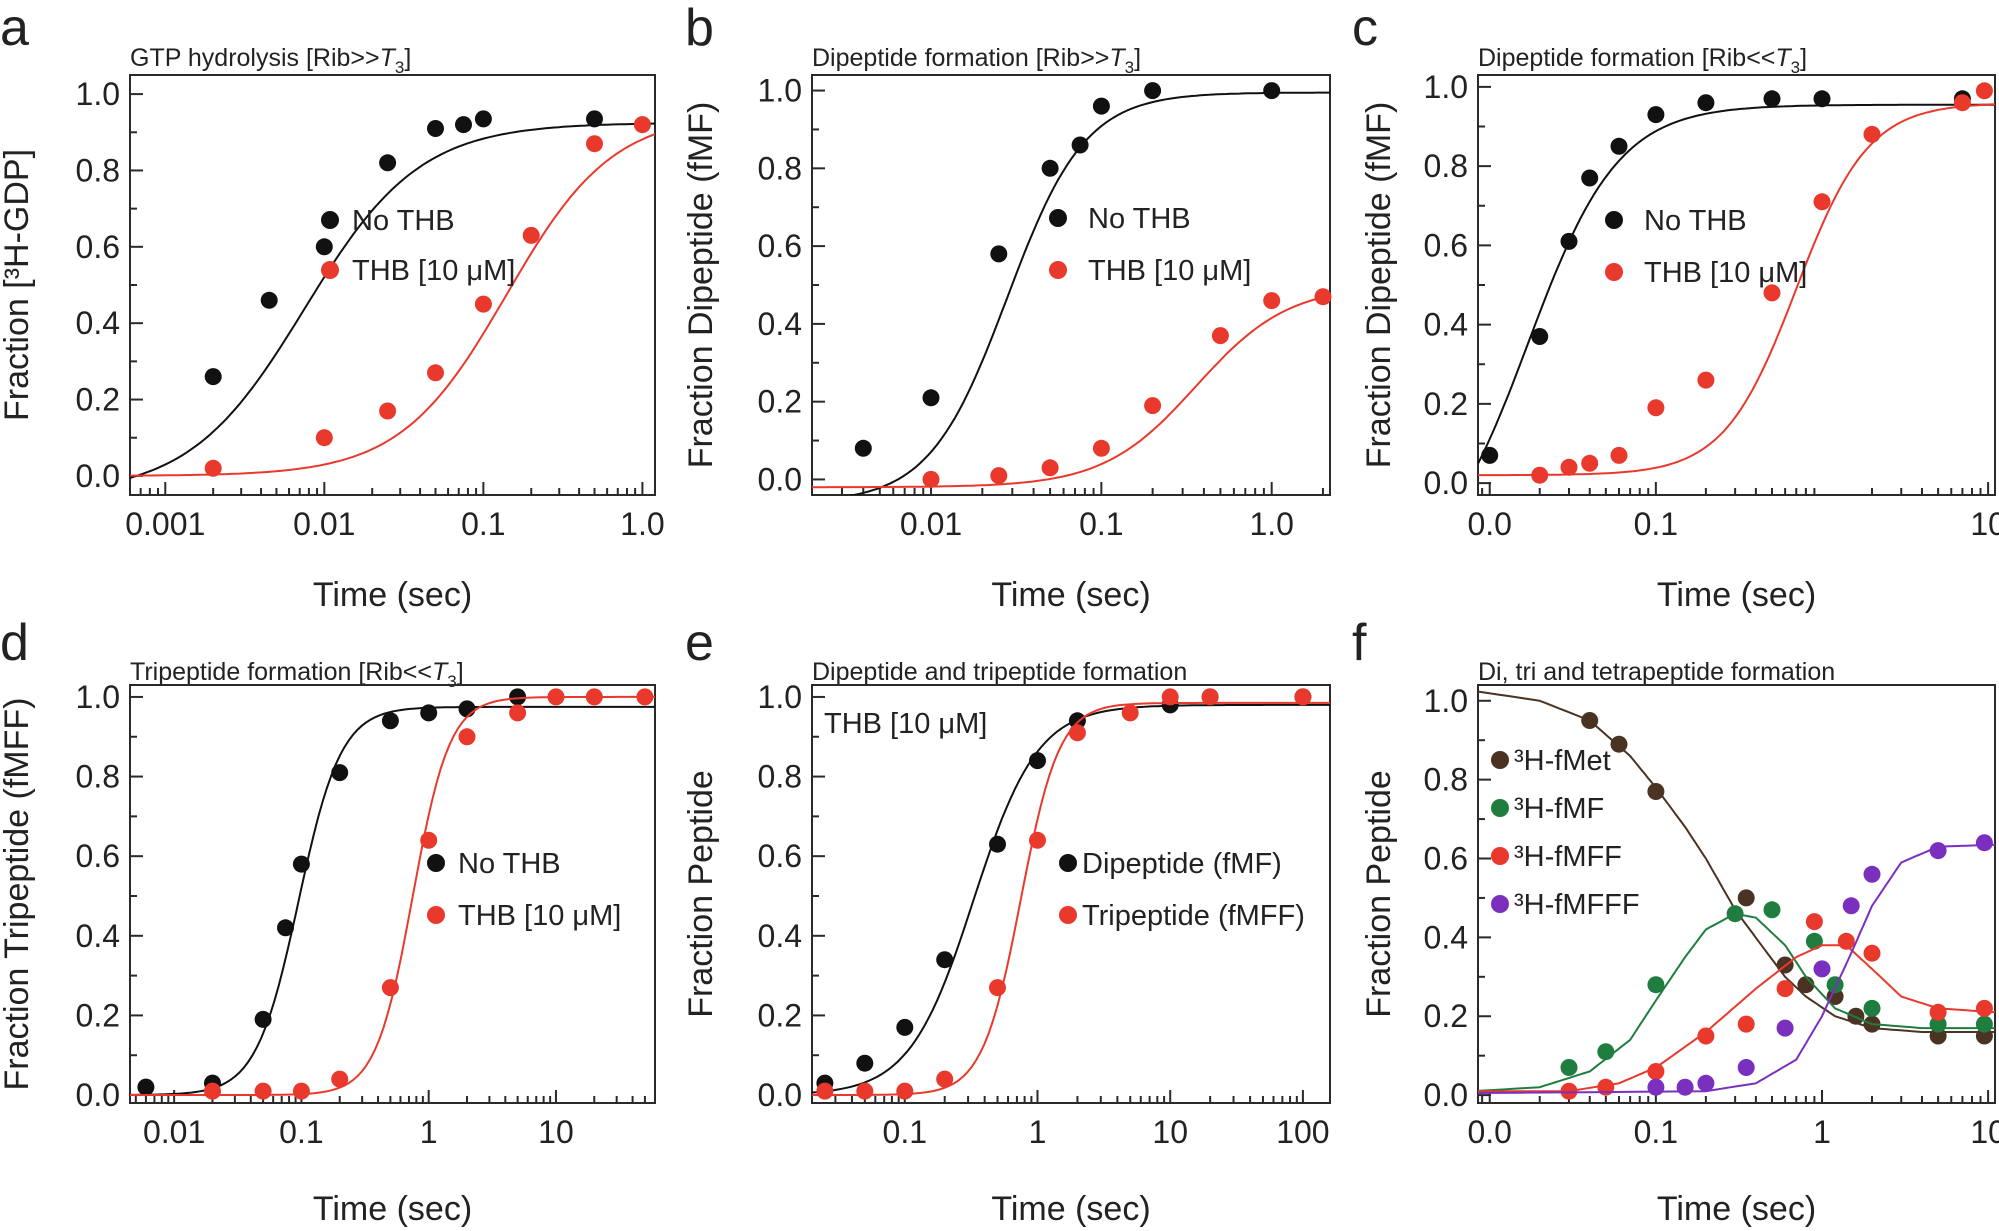 This screenshot has height=1231, width=1999. Describe the element at coordinates (1302, 1132) in the screenshot. I see `x-tick-label: 100` at that location.